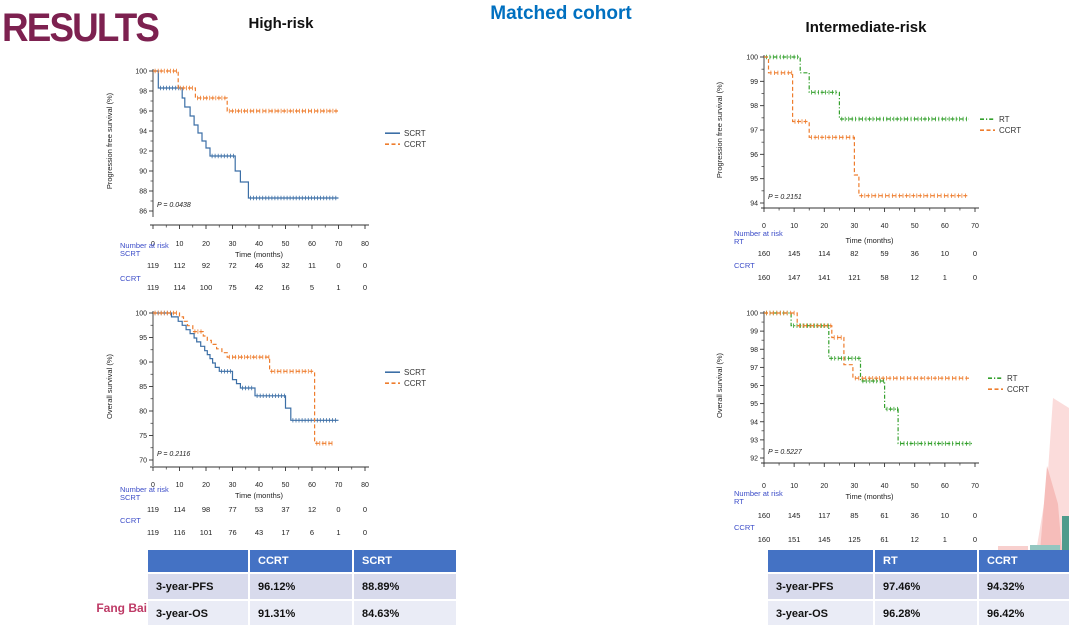 The image size is (1069, 625). What do you see at coordinates (143, 212) in the screenshot?
I see `svg-text: 86` at bounding box center [143, 212].